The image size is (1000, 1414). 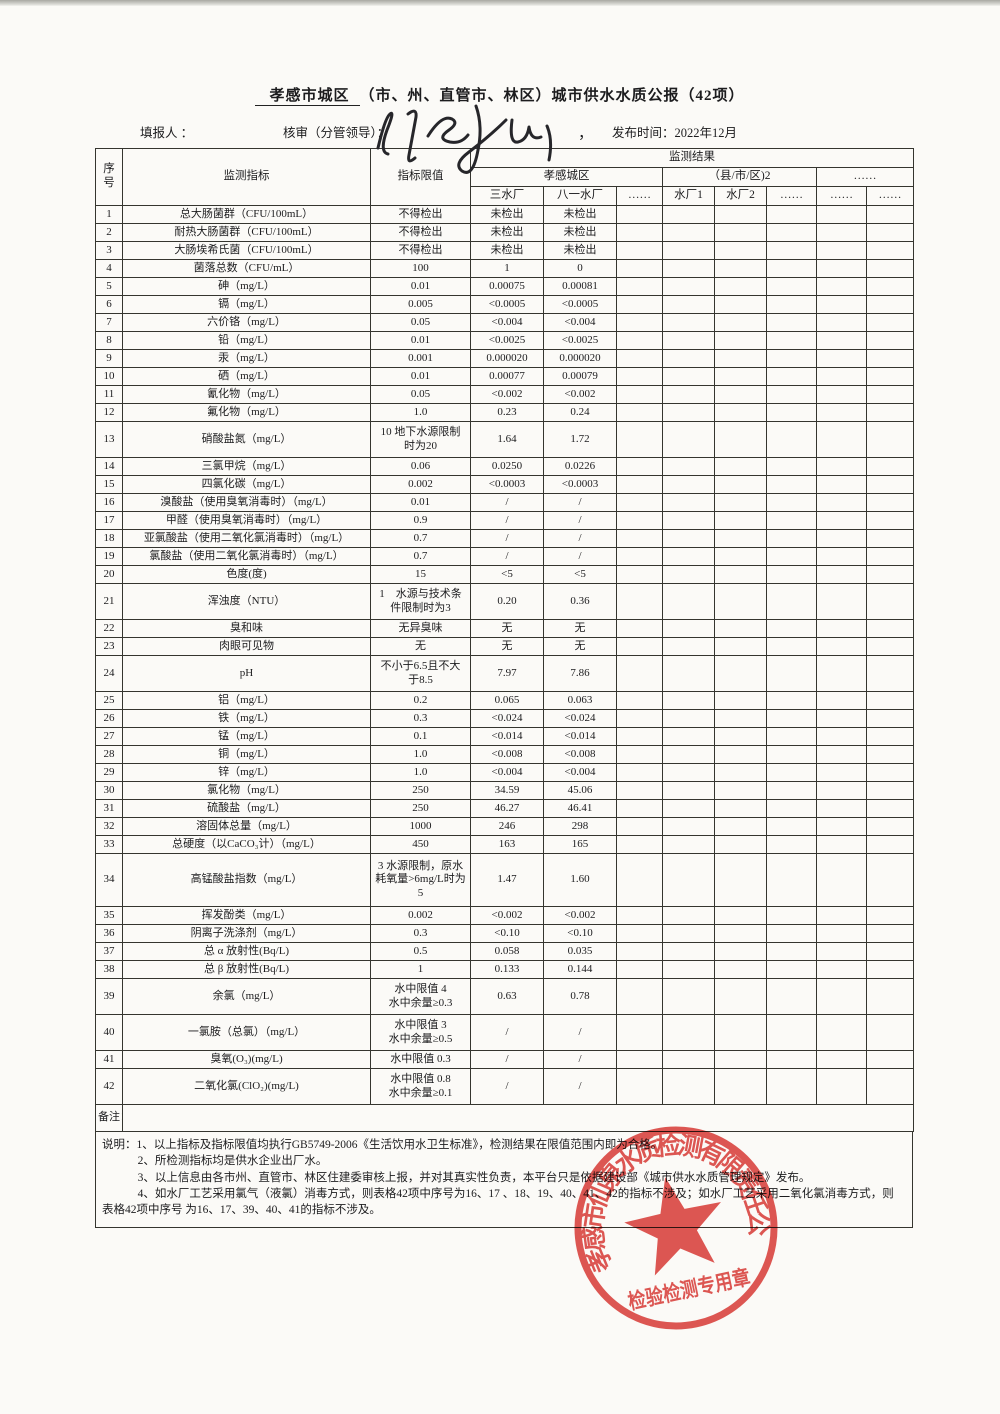 What do you see at coordinates (580, 996) in the screenshot?
I see `value-bayishuichang: 0.78` at bounding box center [580, 996].